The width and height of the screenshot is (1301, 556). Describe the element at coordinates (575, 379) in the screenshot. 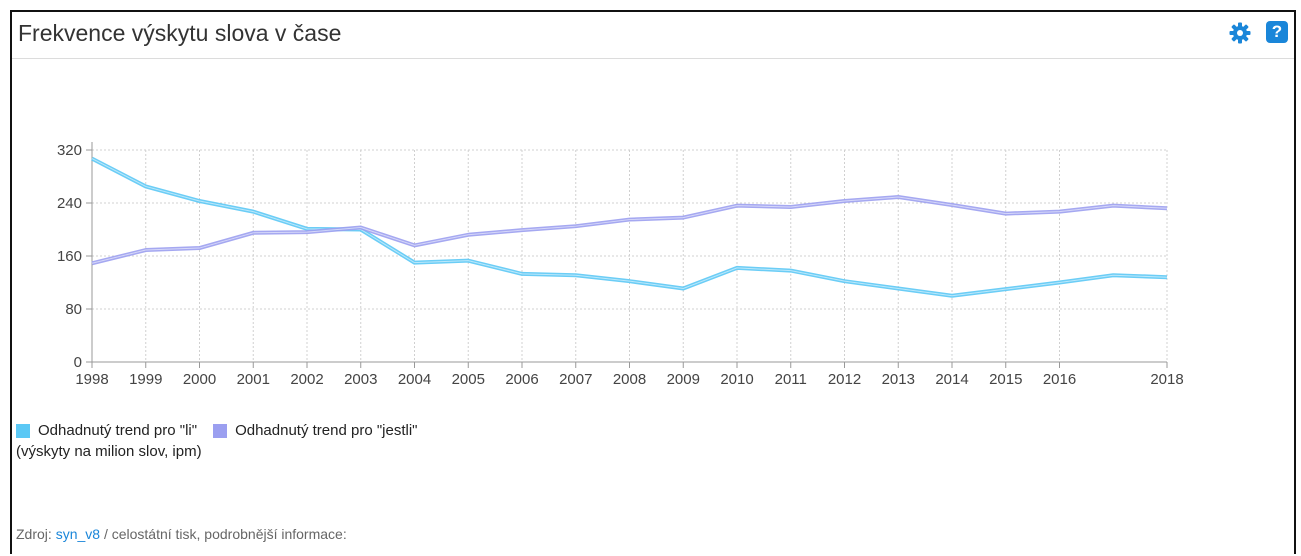

I see `x-tick-label-9: 2007` at that location.